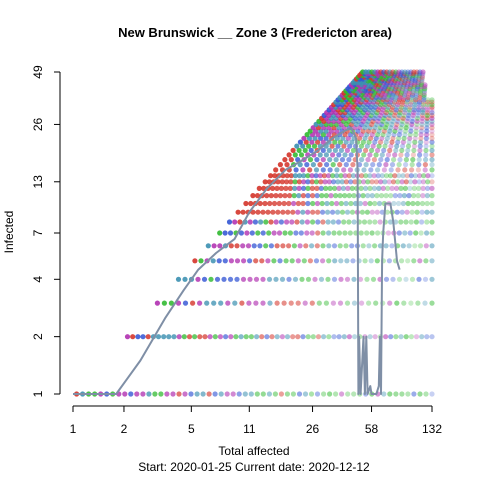 The width and height of the screenshot is (480, 485). Describe the element at coordinates (256, 420) in the screenshot. I see `x-axis: 1 2 5 11 26 58 132` at that location.